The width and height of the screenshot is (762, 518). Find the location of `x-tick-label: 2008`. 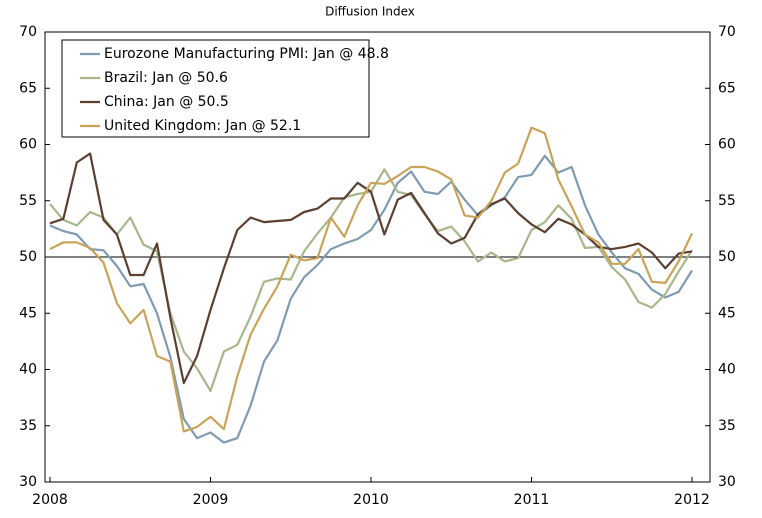

x-tick-label: 2008 is located at coordinates (50, 500).